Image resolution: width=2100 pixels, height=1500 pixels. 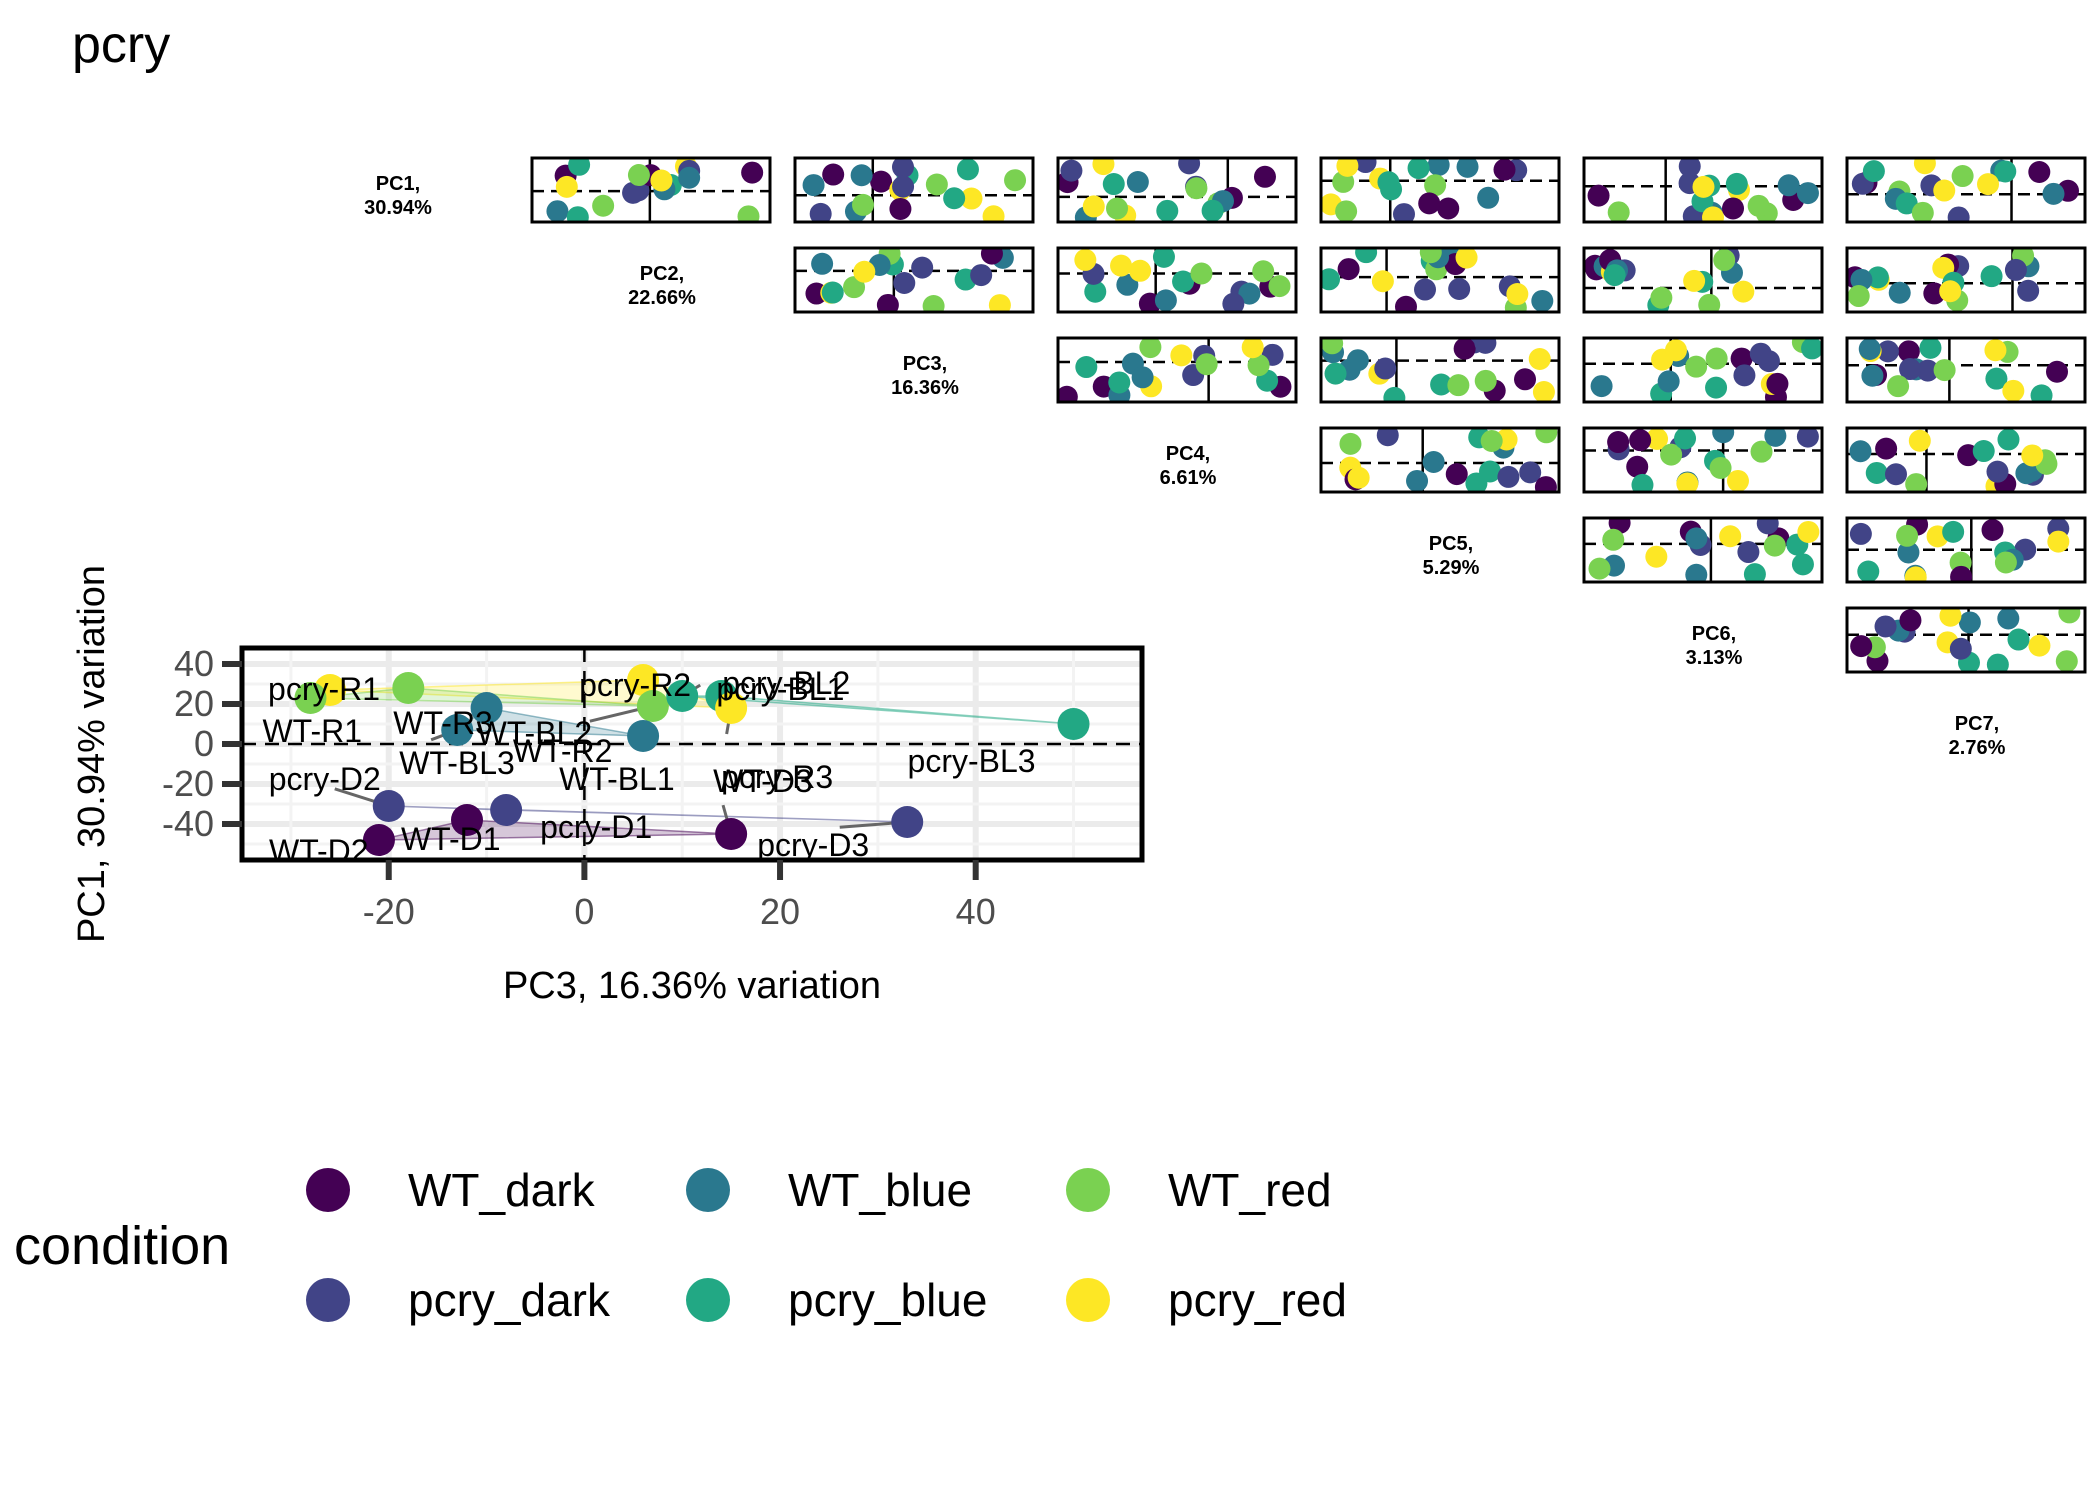 I want to click on diag-label-pc: PC4,, so click(x=1188, y=454).